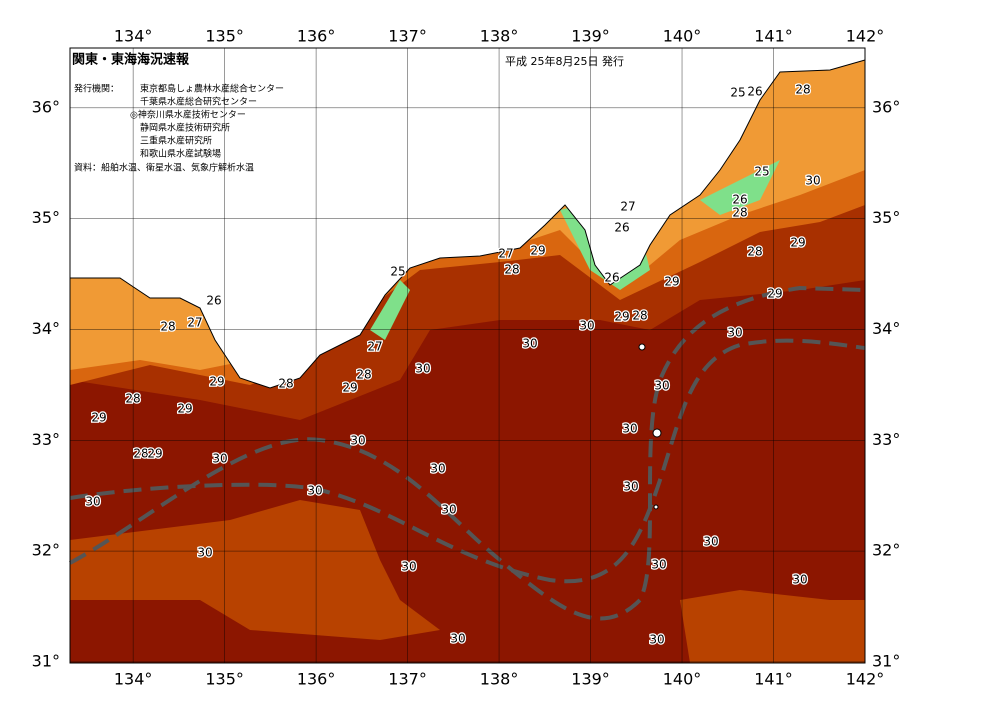  Describe the element at coordinates (185, 128) in the screenshot. I see `issuer: 静岡県水産技術研究所` at that location.